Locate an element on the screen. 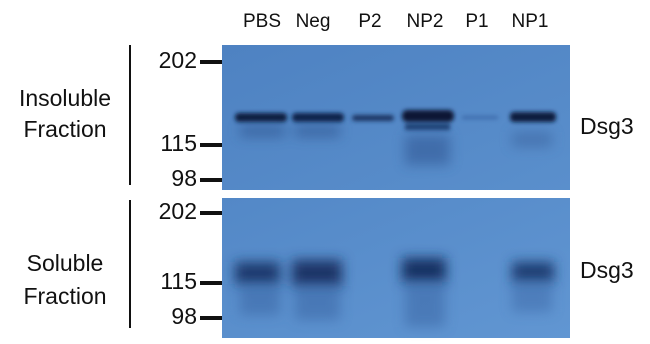 The image size is (650, 344). lane-label: P1 is located at coordinates (476, 21).